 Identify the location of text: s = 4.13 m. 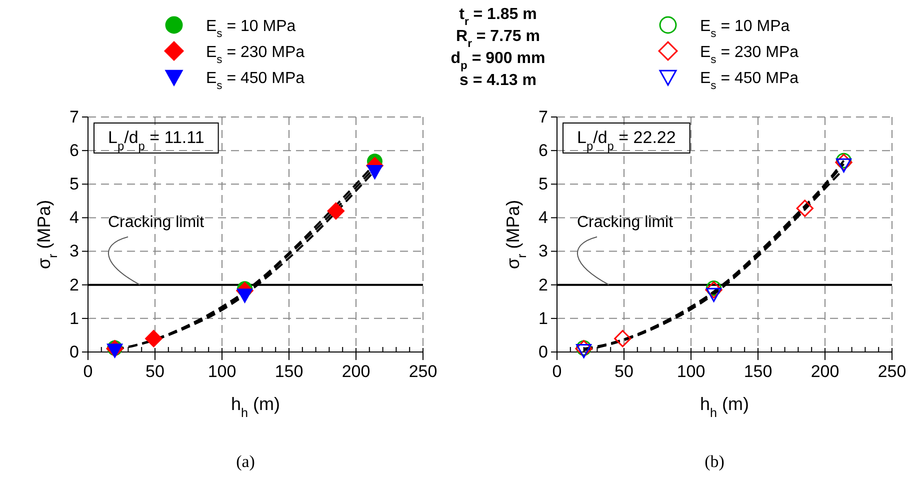
(498, 80).